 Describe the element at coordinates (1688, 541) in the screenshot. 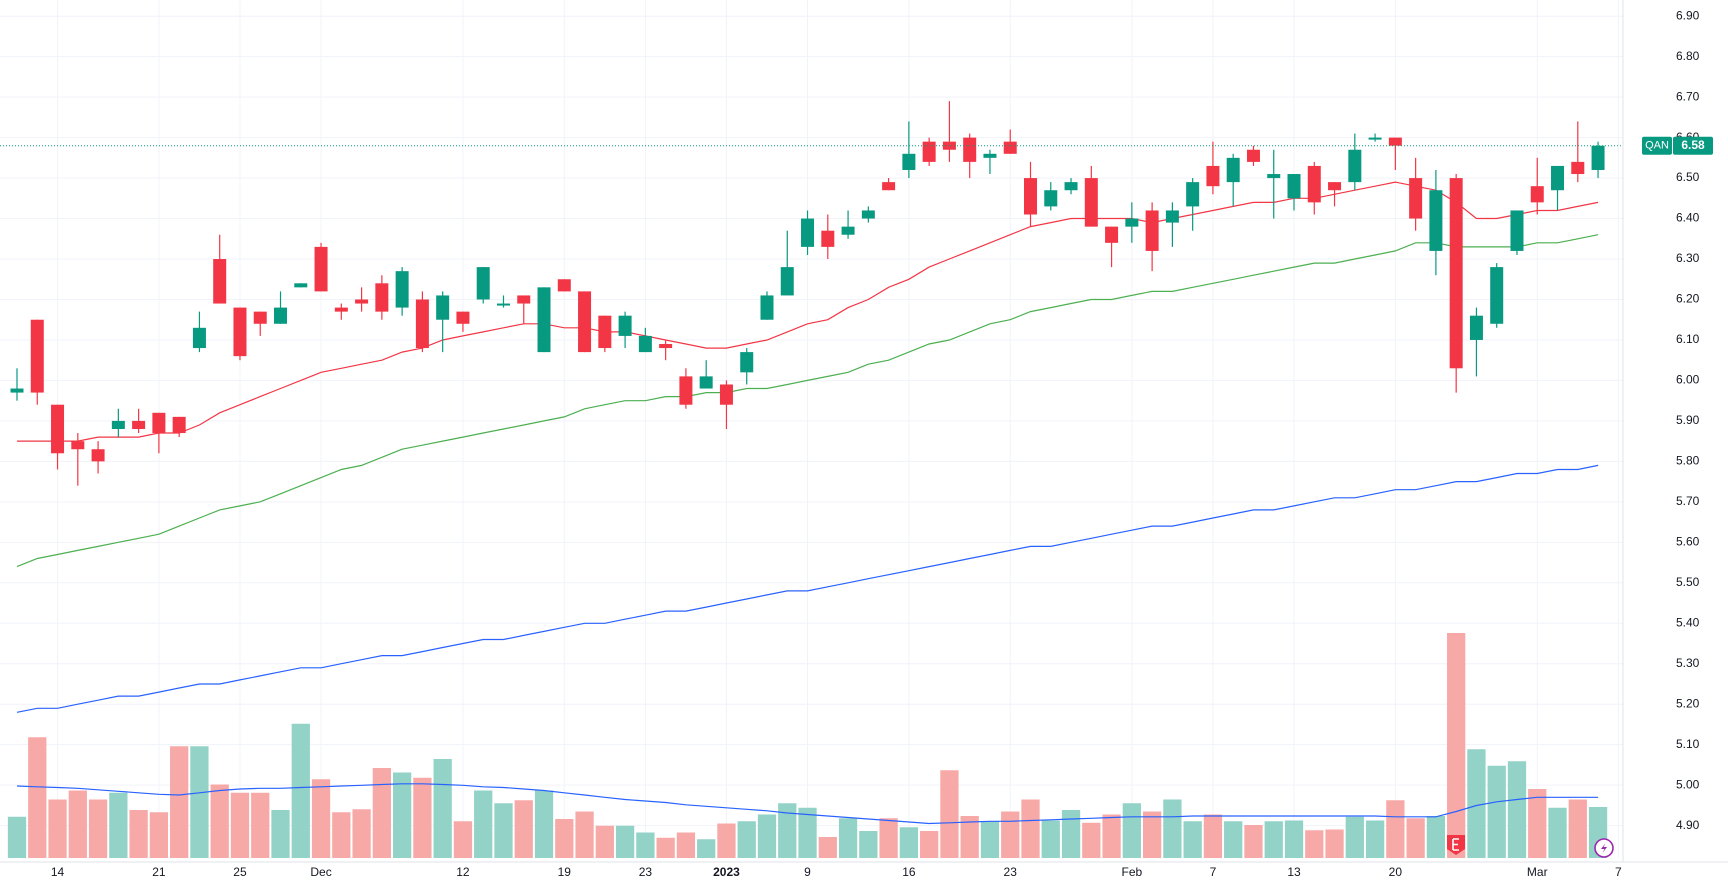

I see `y-tick-label: 5.60` at that location.